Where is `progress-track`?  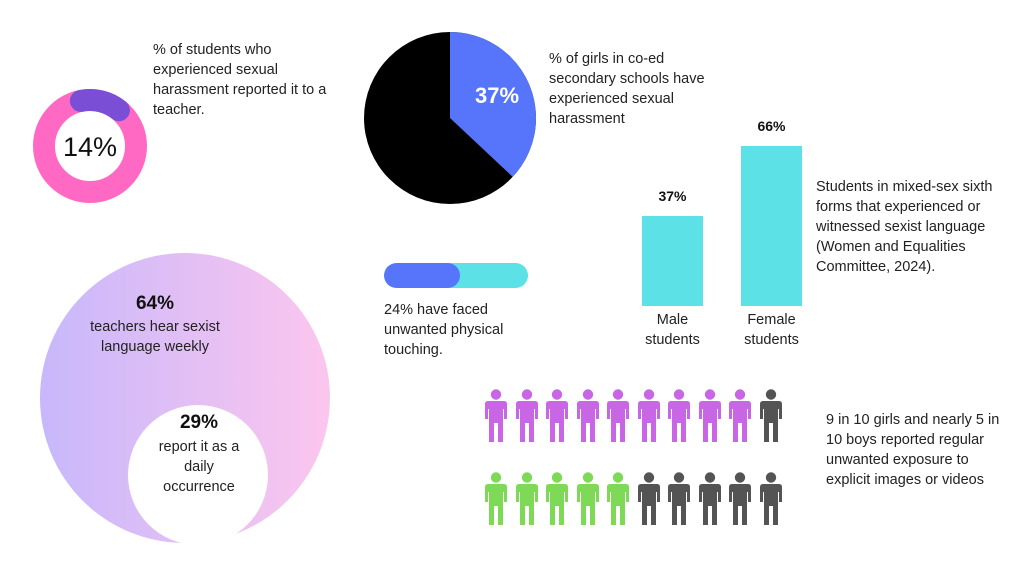
progress-track is located at coordinates (456, 275).